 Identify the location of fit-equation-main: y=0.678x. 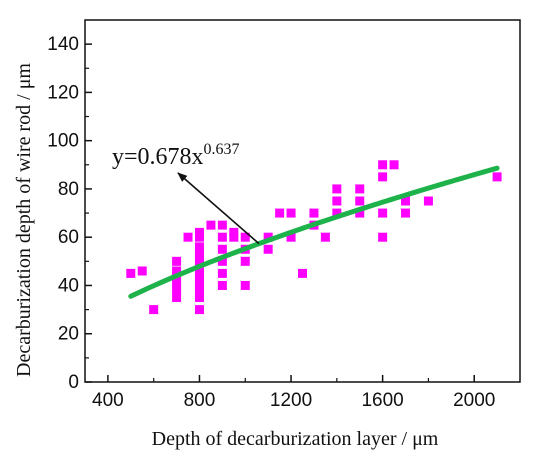
(158, 157).